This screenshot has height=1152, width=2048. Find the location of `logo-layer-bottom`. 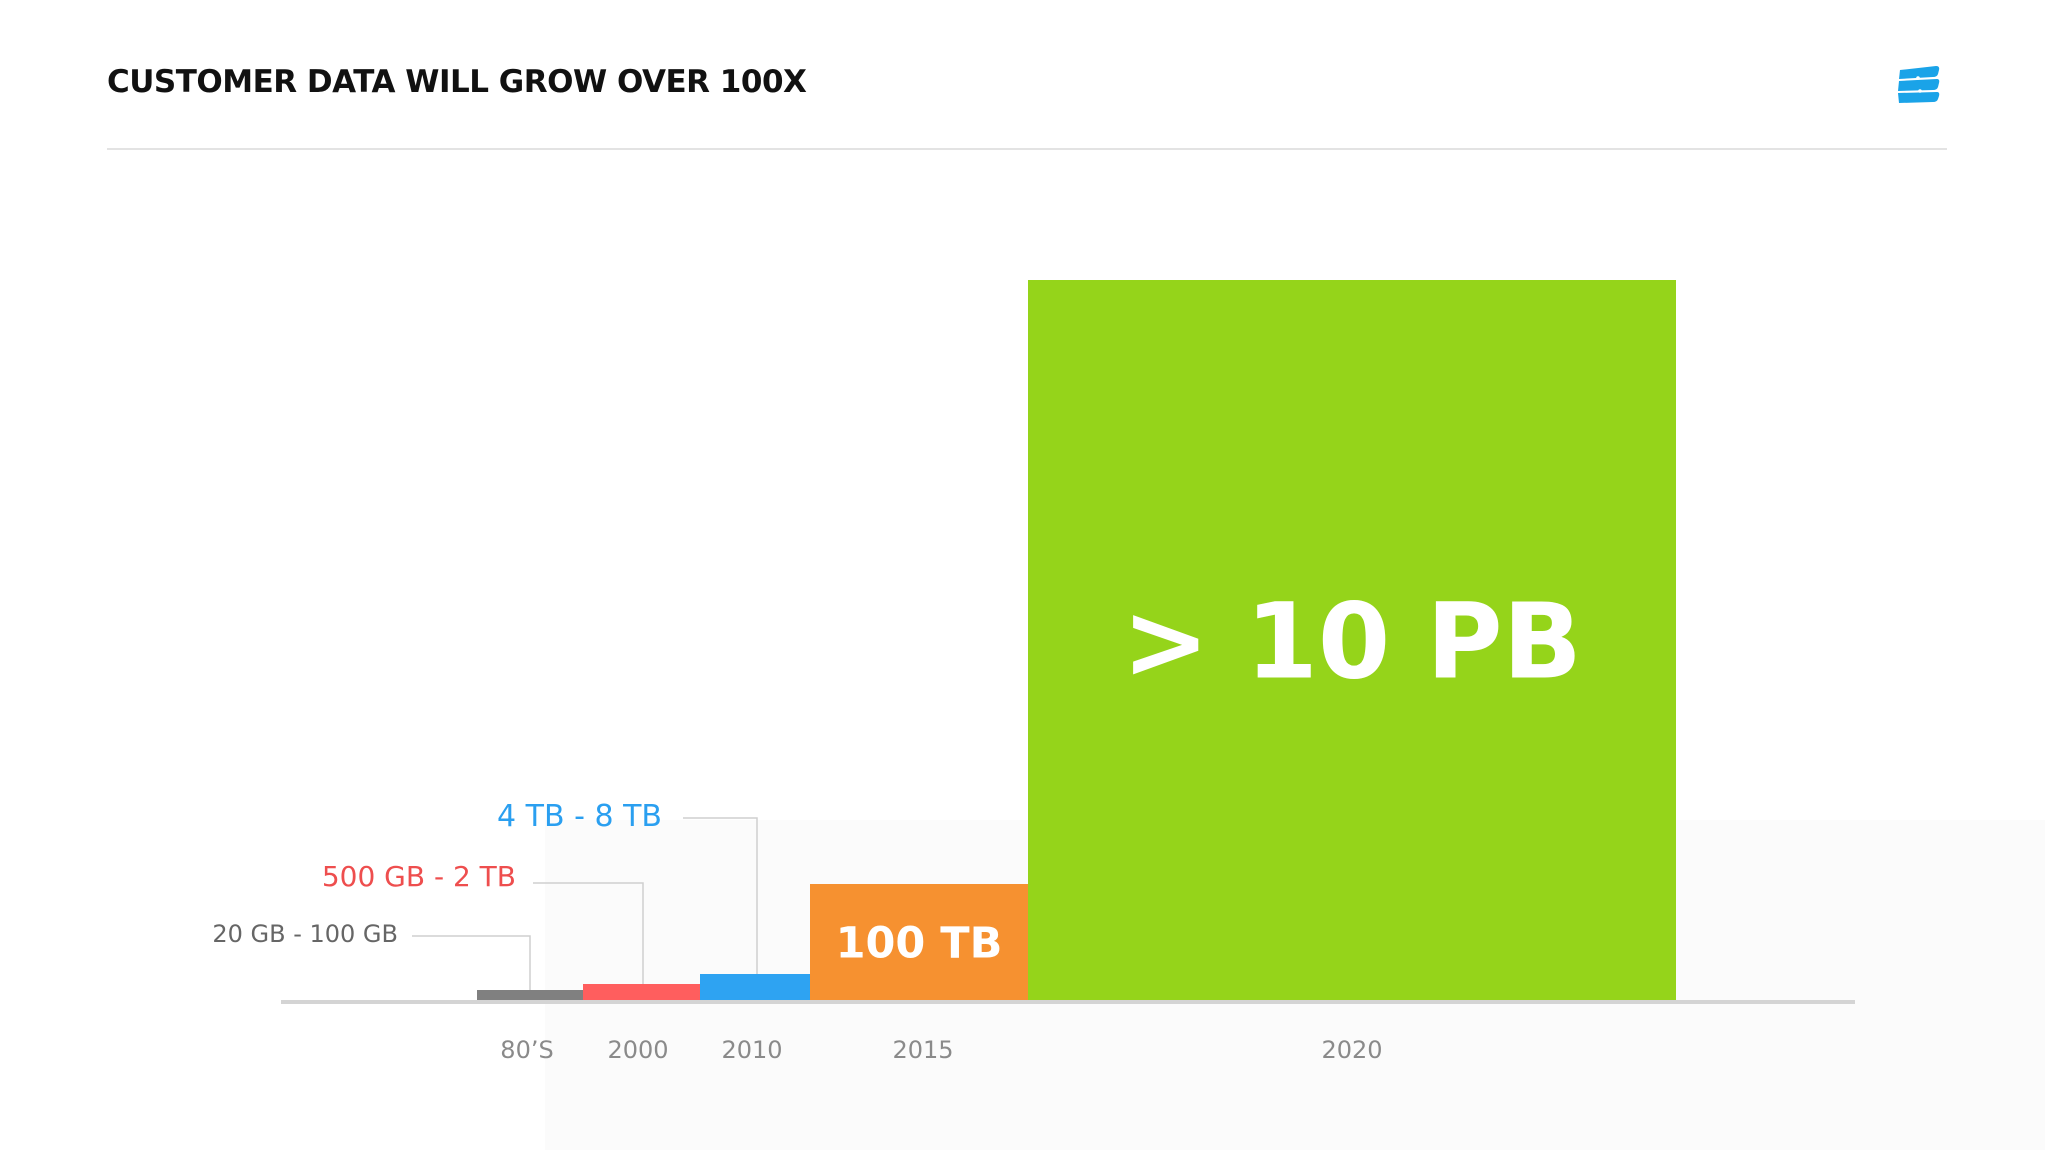

logo-layer-bottom is located at coordinates (1919, 97).